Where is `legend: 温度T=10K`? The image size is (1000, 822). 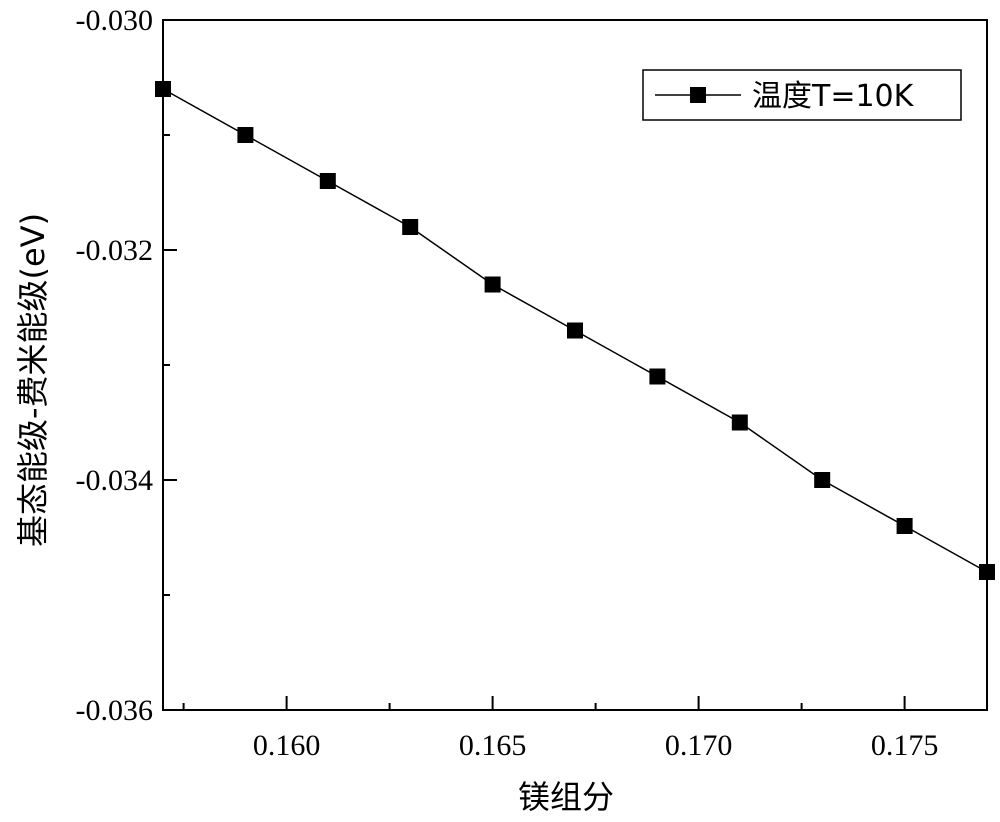
legend: 温度T=10K is located at coordinates (802, 95).